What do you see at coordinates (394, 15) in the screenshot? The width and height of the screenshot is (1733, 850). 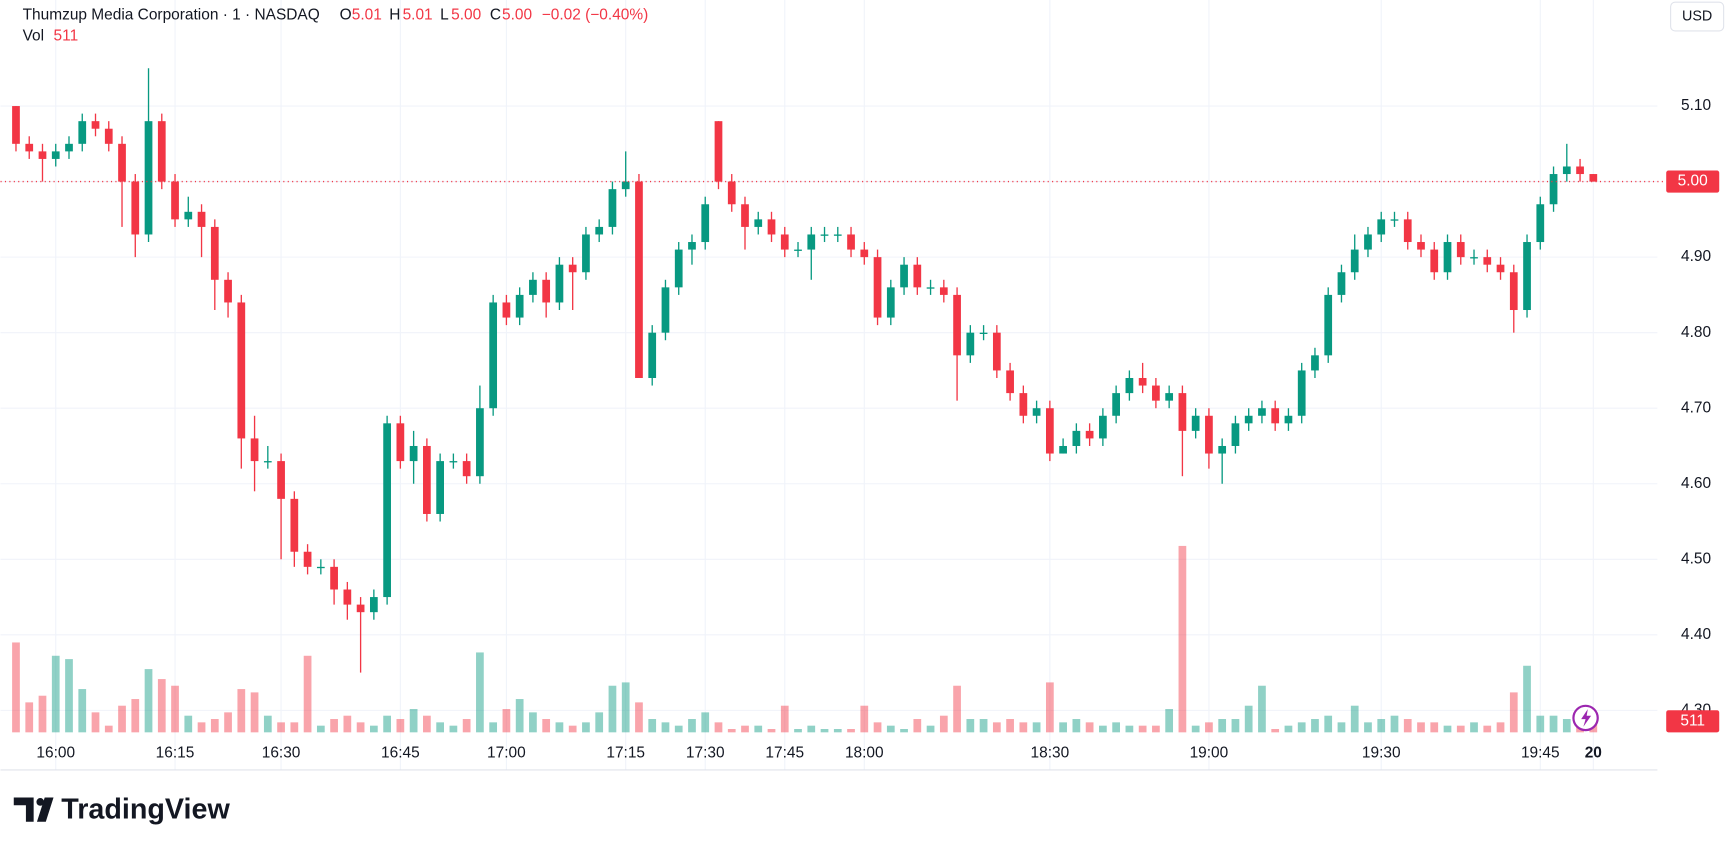 I see `legend-label: H` at bounding box center [394, 15].